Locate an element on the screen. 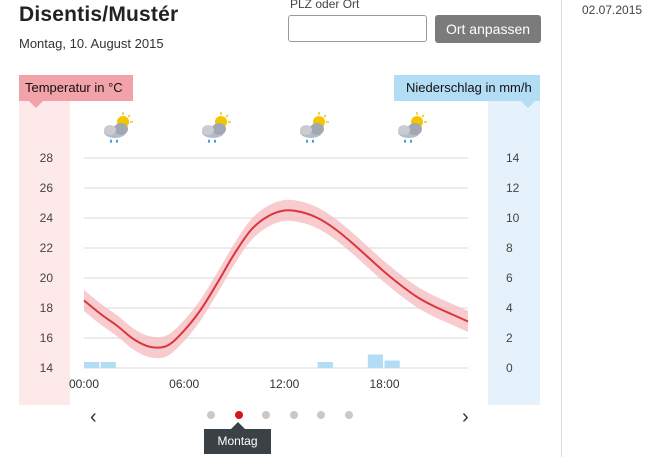 This screenshot has width=650, height=457. side-divider is located at coordinates (561, 228).